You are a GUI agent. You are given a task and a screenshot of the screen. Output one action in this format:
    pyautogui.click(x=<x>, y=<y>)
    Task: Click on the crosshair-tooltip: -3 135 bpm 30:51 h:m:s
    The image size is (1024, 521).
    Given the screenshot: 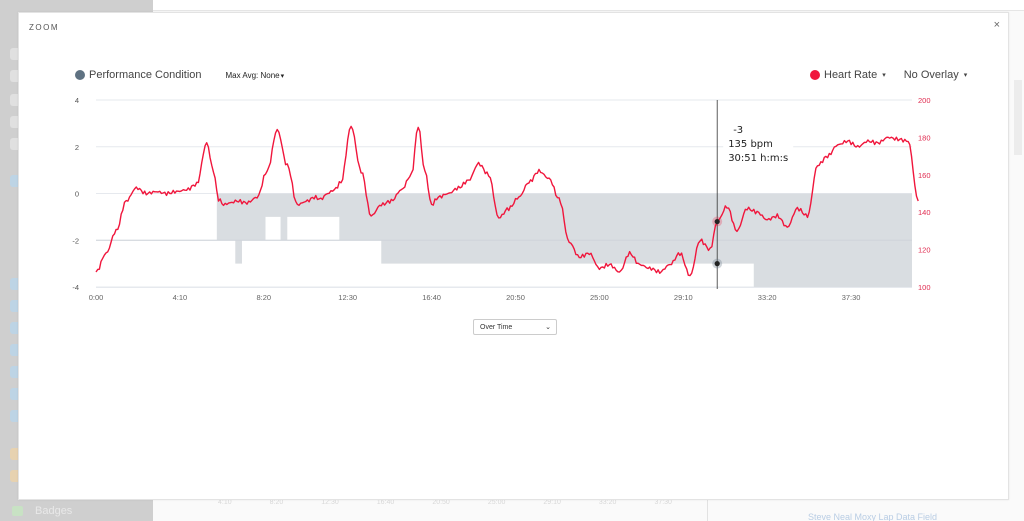 What is the action you would take?
    pyautogui.click(x=758, y=143)
    